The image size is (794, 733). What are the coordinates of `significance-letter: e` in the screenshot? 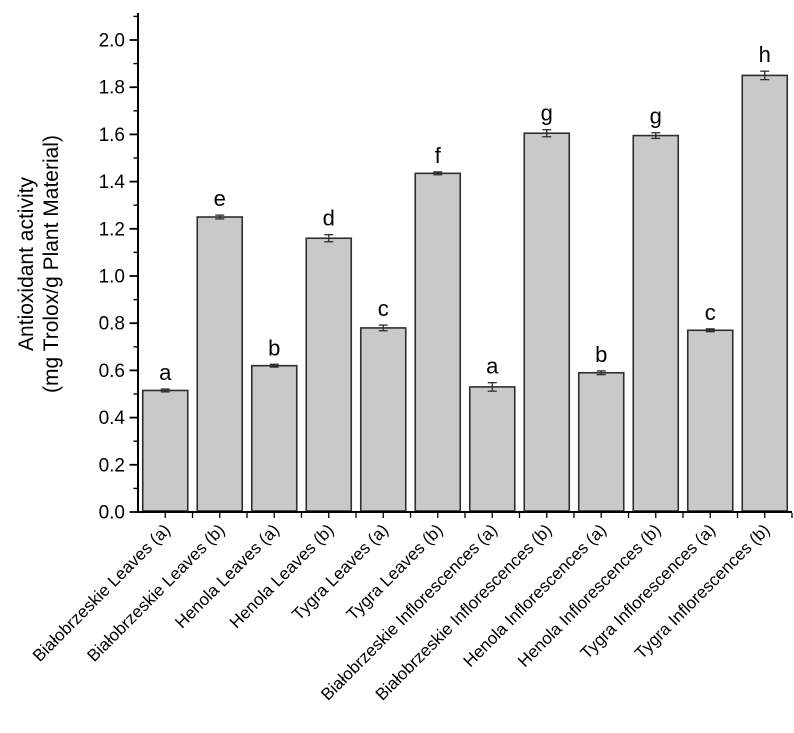 It's located at (220, 198).